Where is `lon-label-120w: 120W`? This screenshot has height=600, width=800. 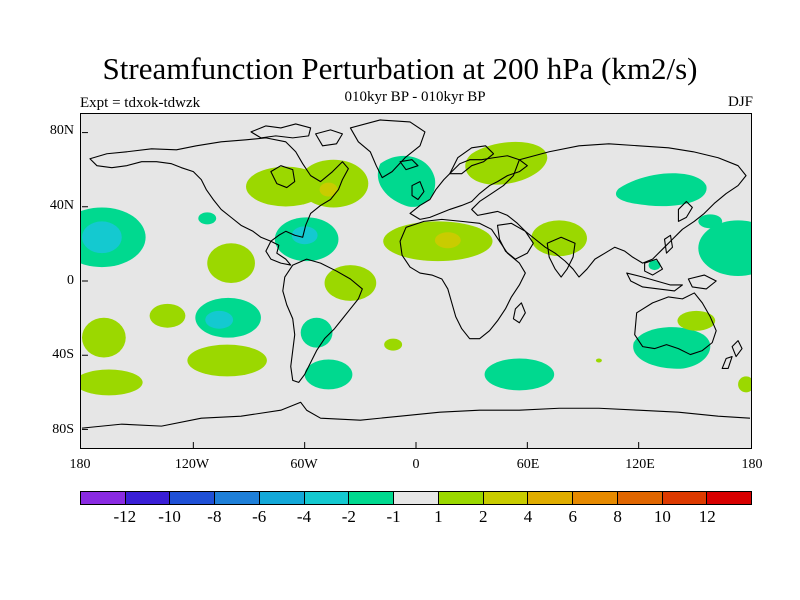
lon-label-120w: 120W is located at coordinates (192, 464).